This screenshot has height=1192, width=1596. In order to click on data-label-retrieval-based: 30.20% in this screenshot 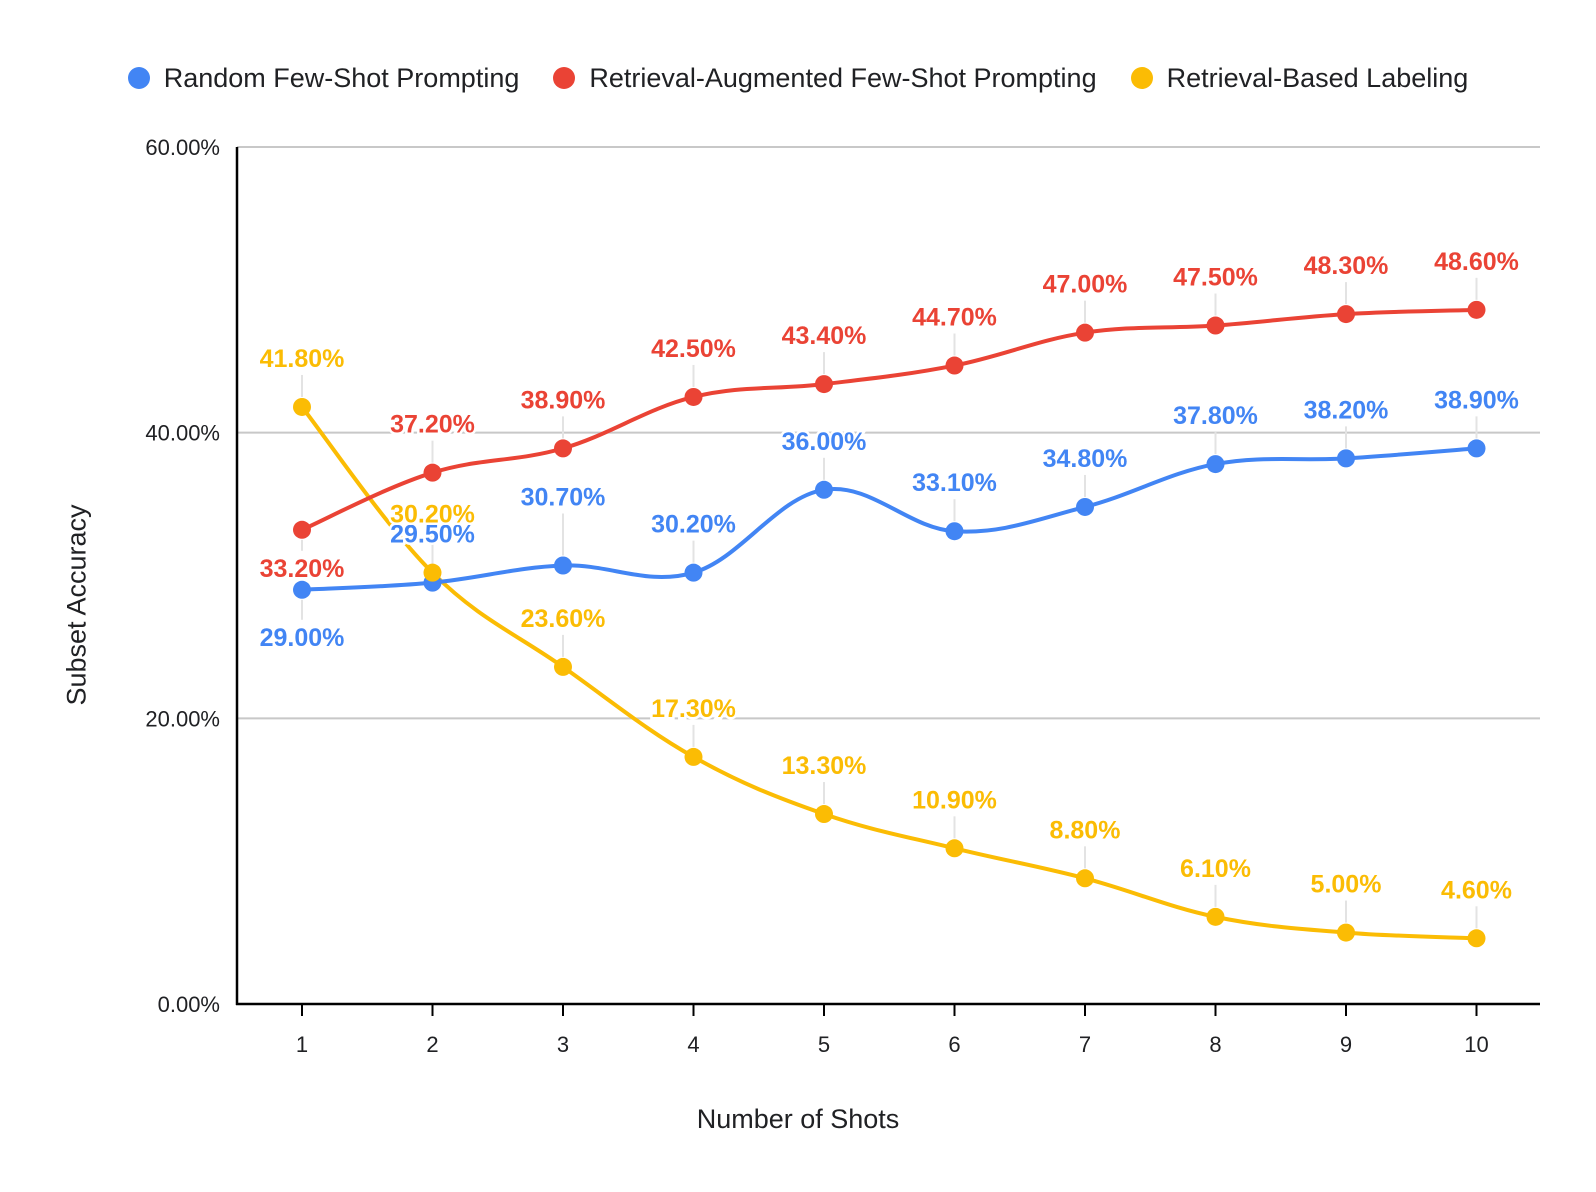, I will do `click(432, 515)`.